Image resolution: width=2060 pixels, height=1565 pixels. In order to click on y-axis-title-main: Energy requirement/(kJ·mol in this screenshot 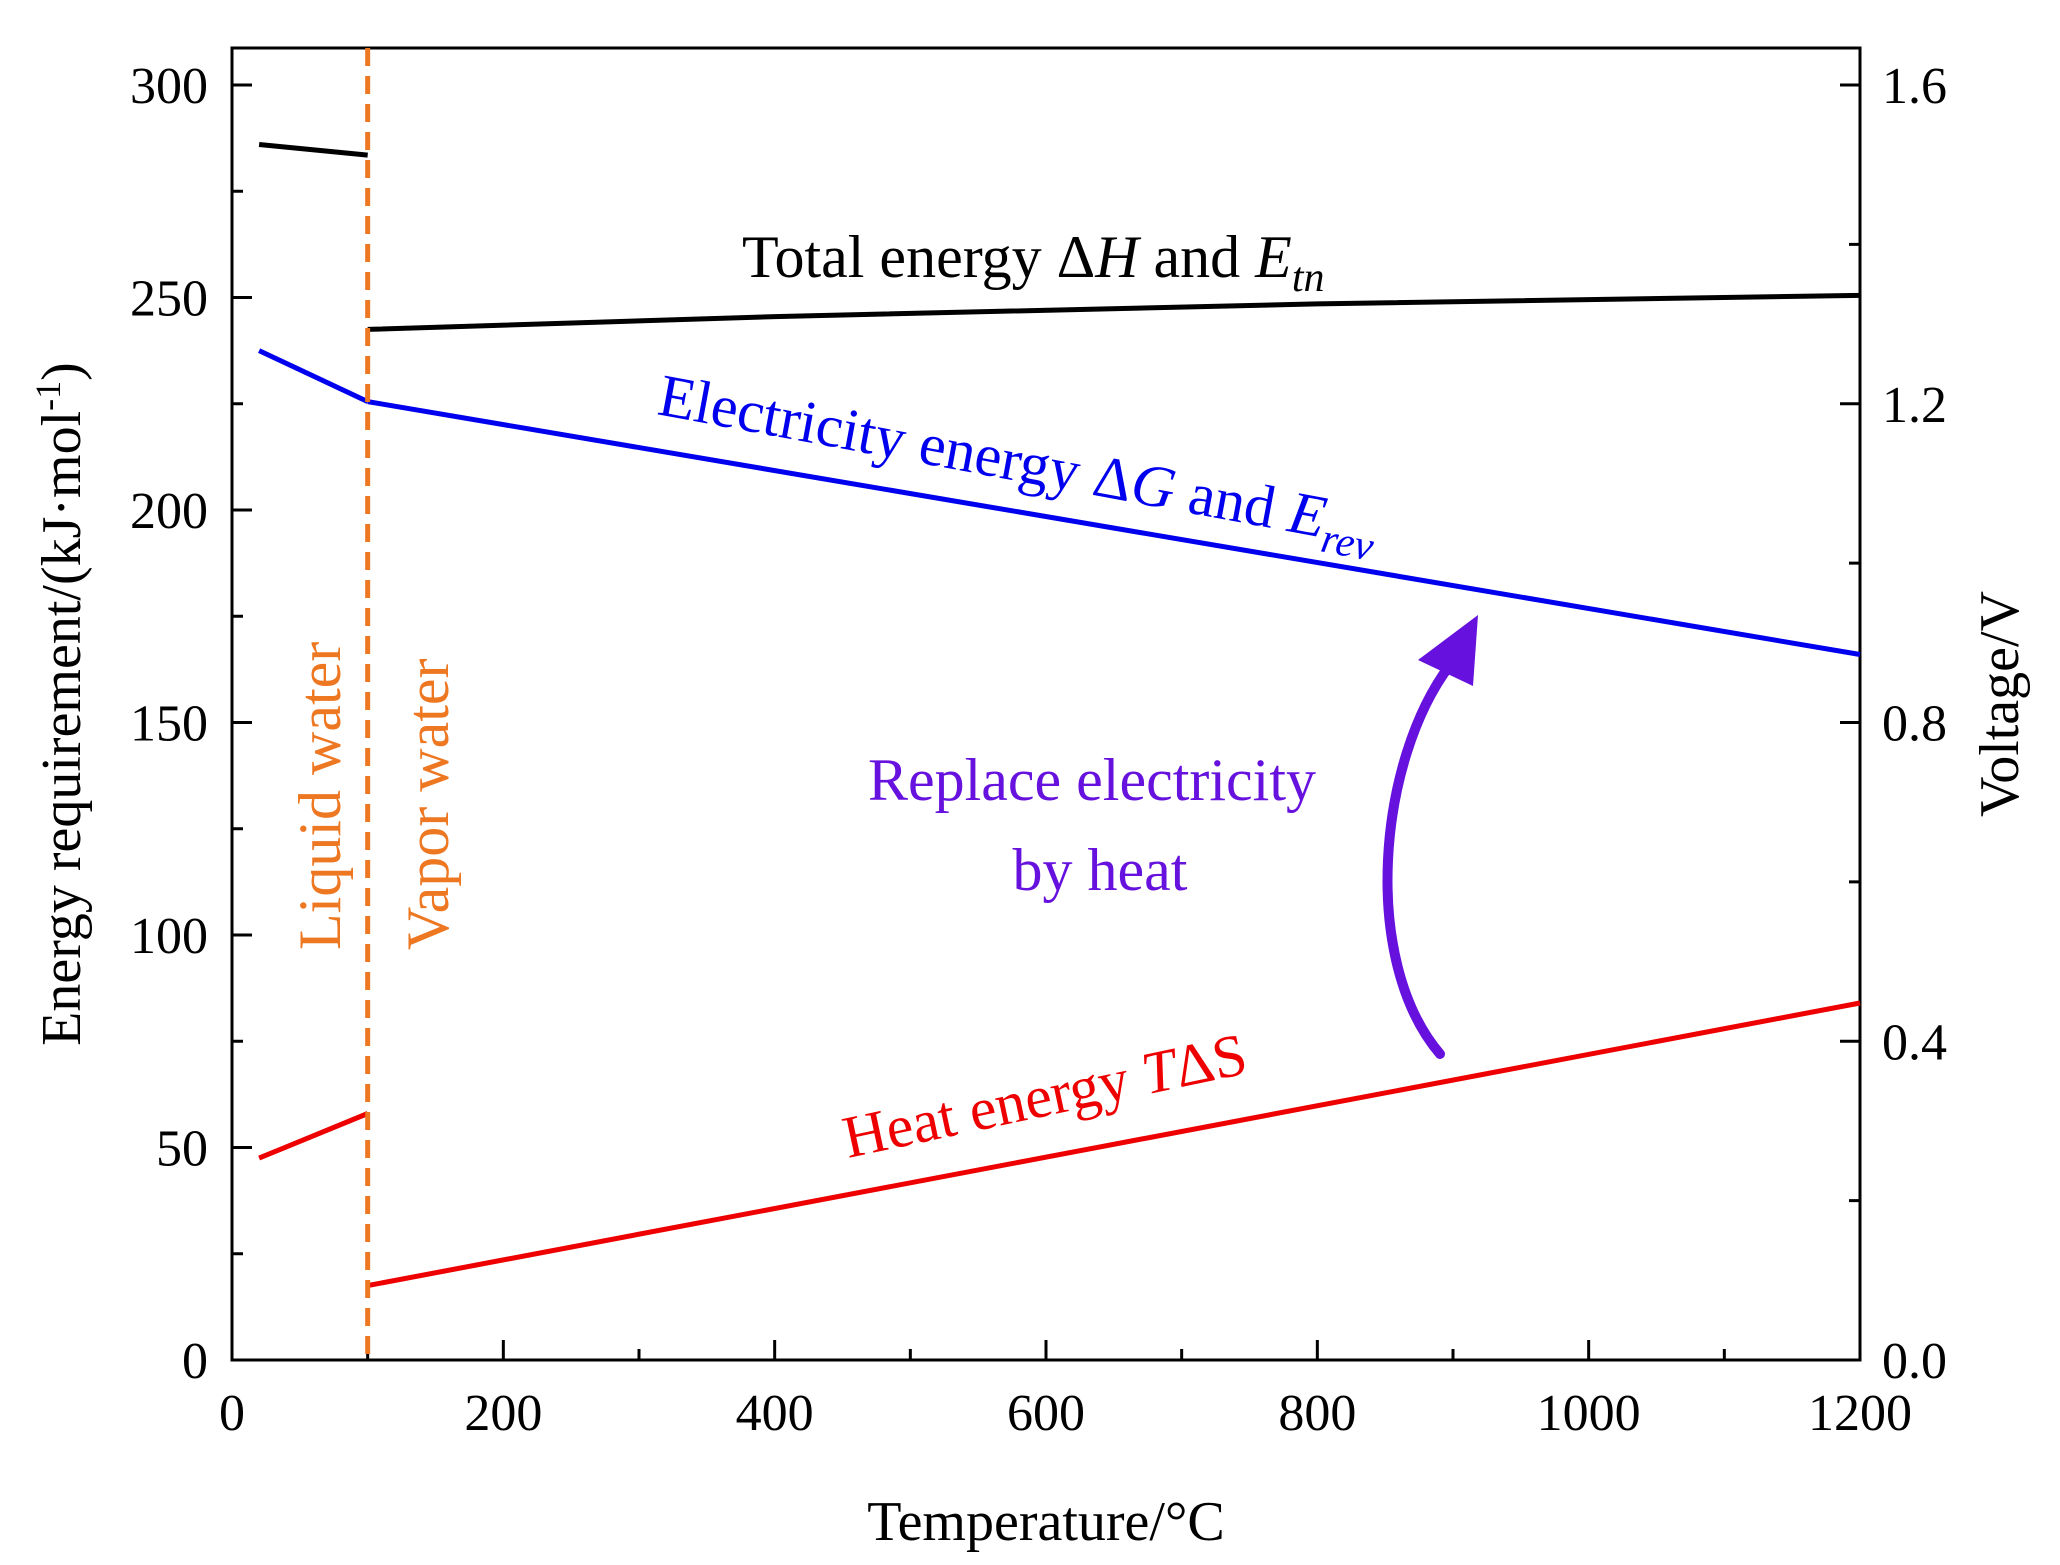, I will do `click(62, 728)`.